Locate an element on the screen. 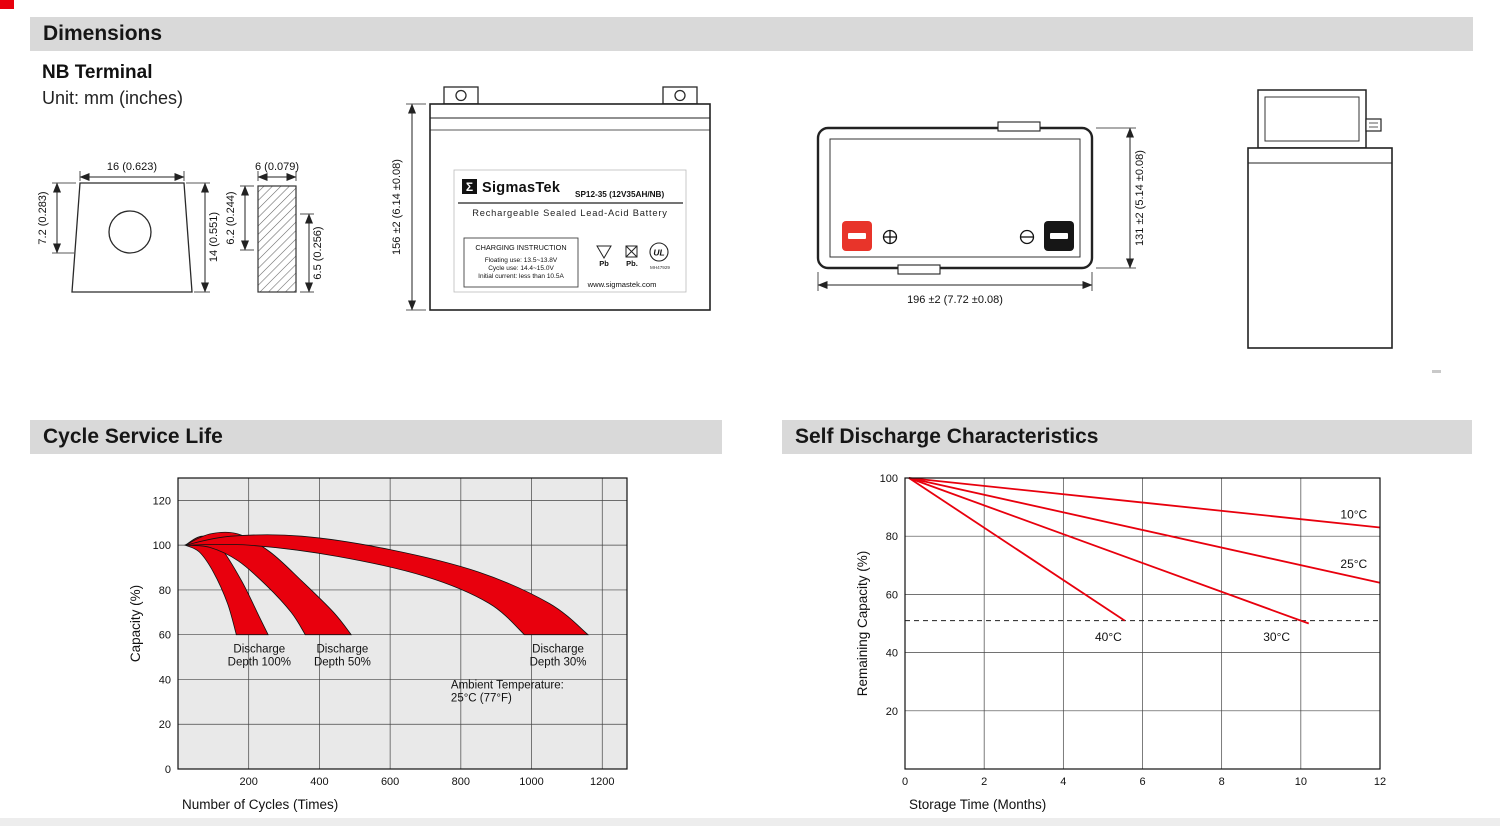 This screenshot has width=1500, height=827. plot-border is located at coordinates (1142, 623).